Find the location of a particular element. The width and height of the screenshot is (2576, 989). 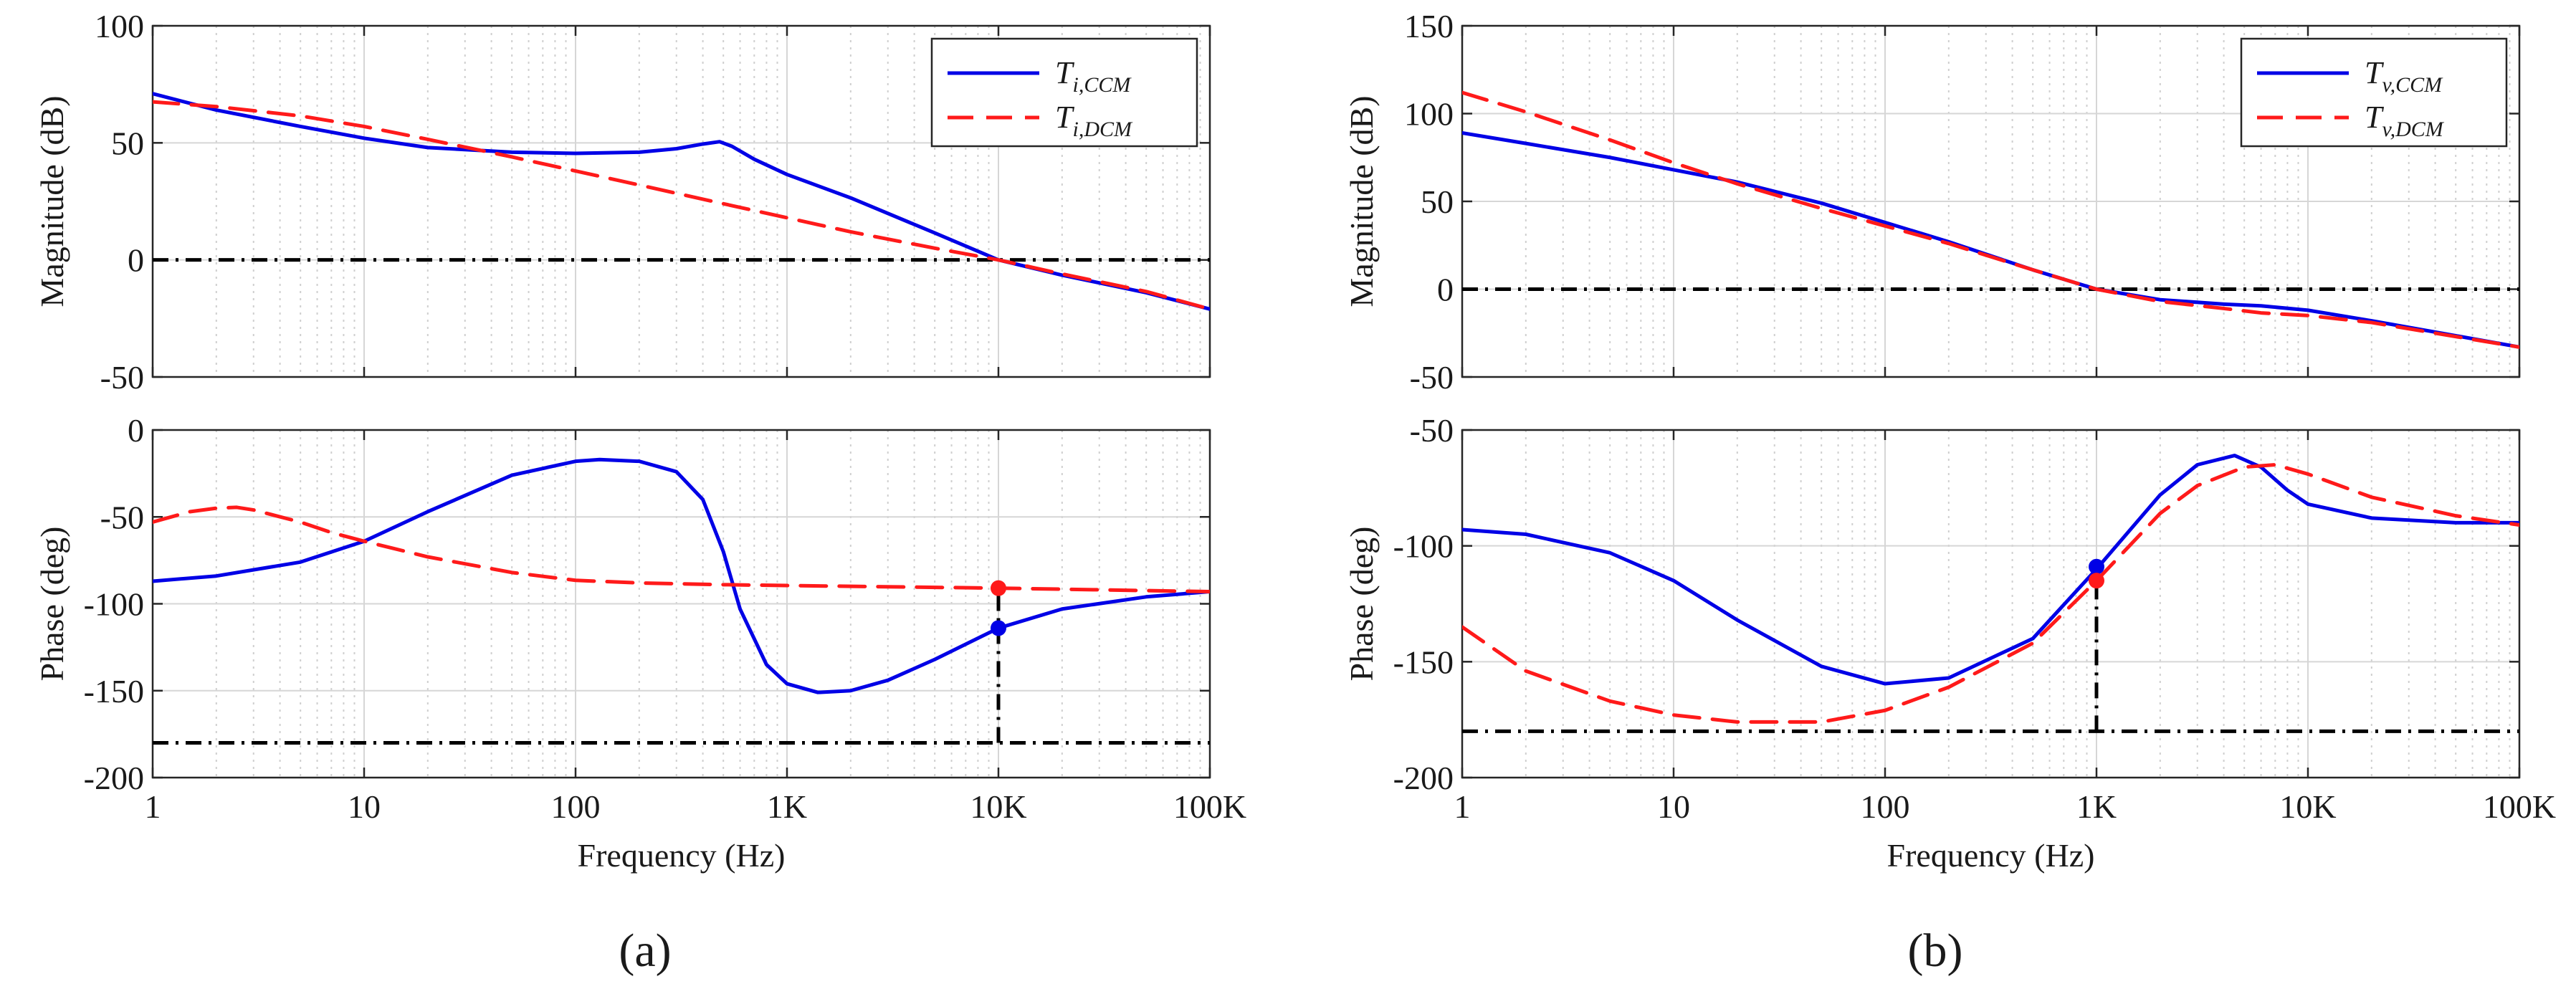

legend-entry-ccm: Ti,CCM is located at coordinates (1093, 76).